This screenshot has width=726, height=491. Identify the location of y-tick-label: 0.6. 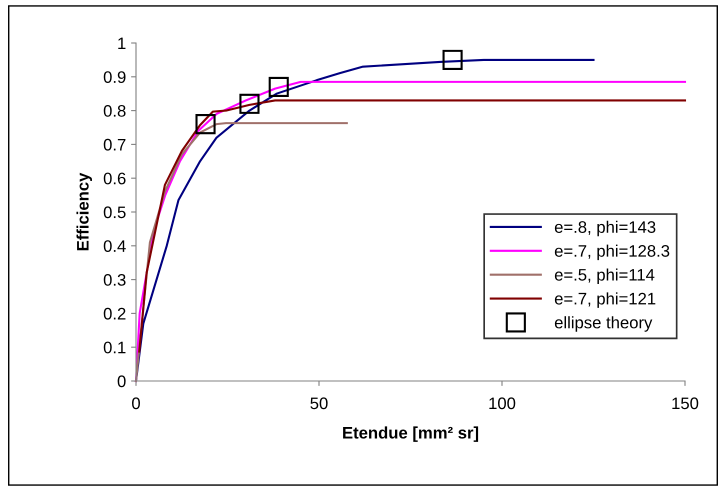
(115, 178).